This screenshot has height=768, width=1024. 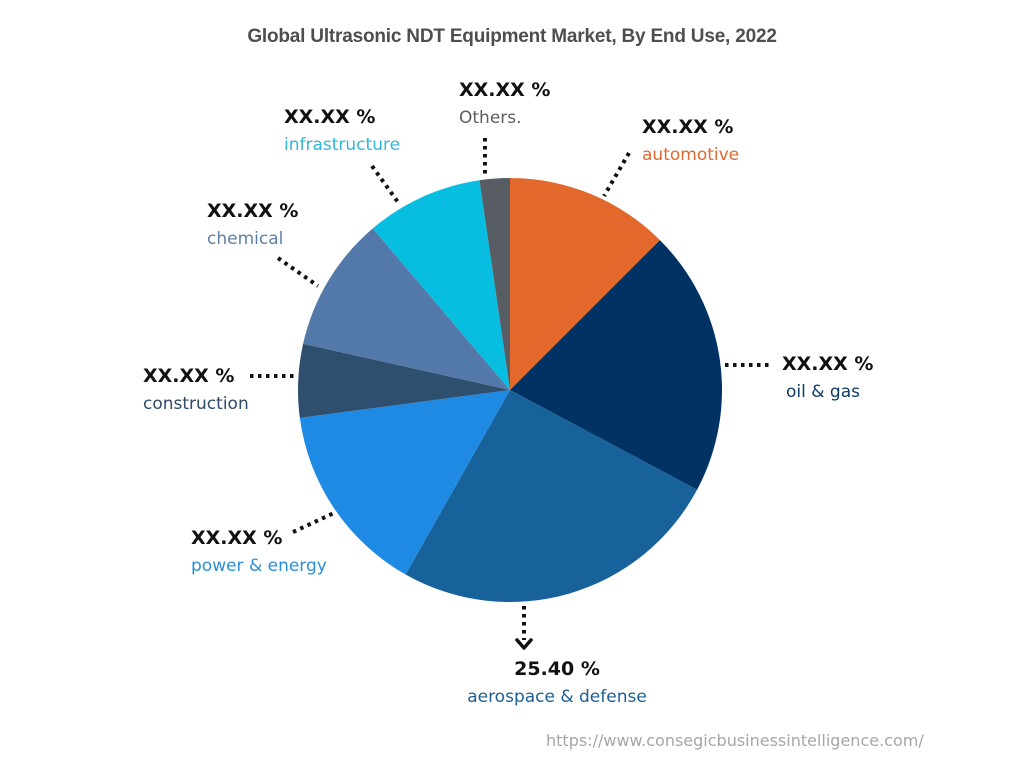 I want to click on label-infrastructure: XX.XX % infrastructure, so click(x=342, y=131).